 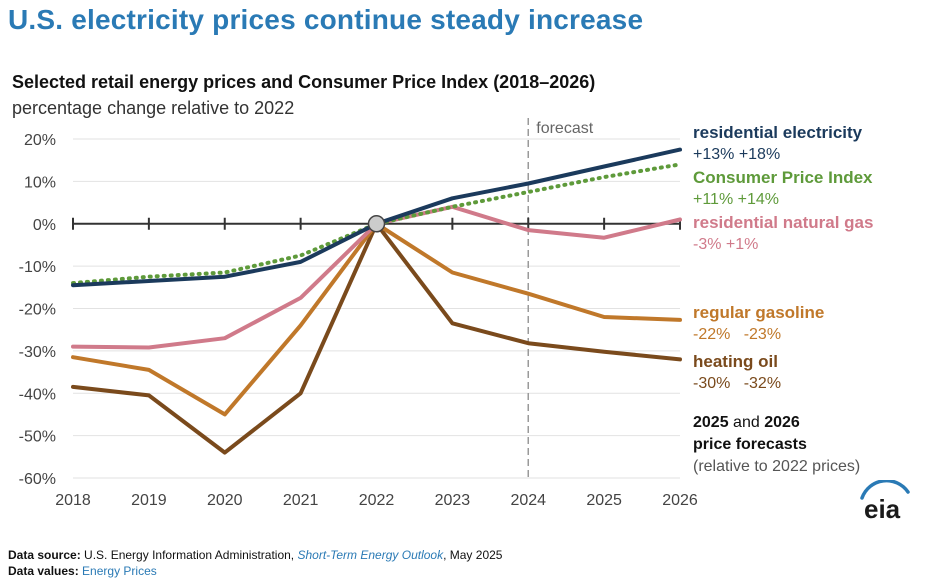 What do you see at coordinates (73, 500) in the screenshot?
I see `x-tick-label: 2018` at bounding box center [73, 500].